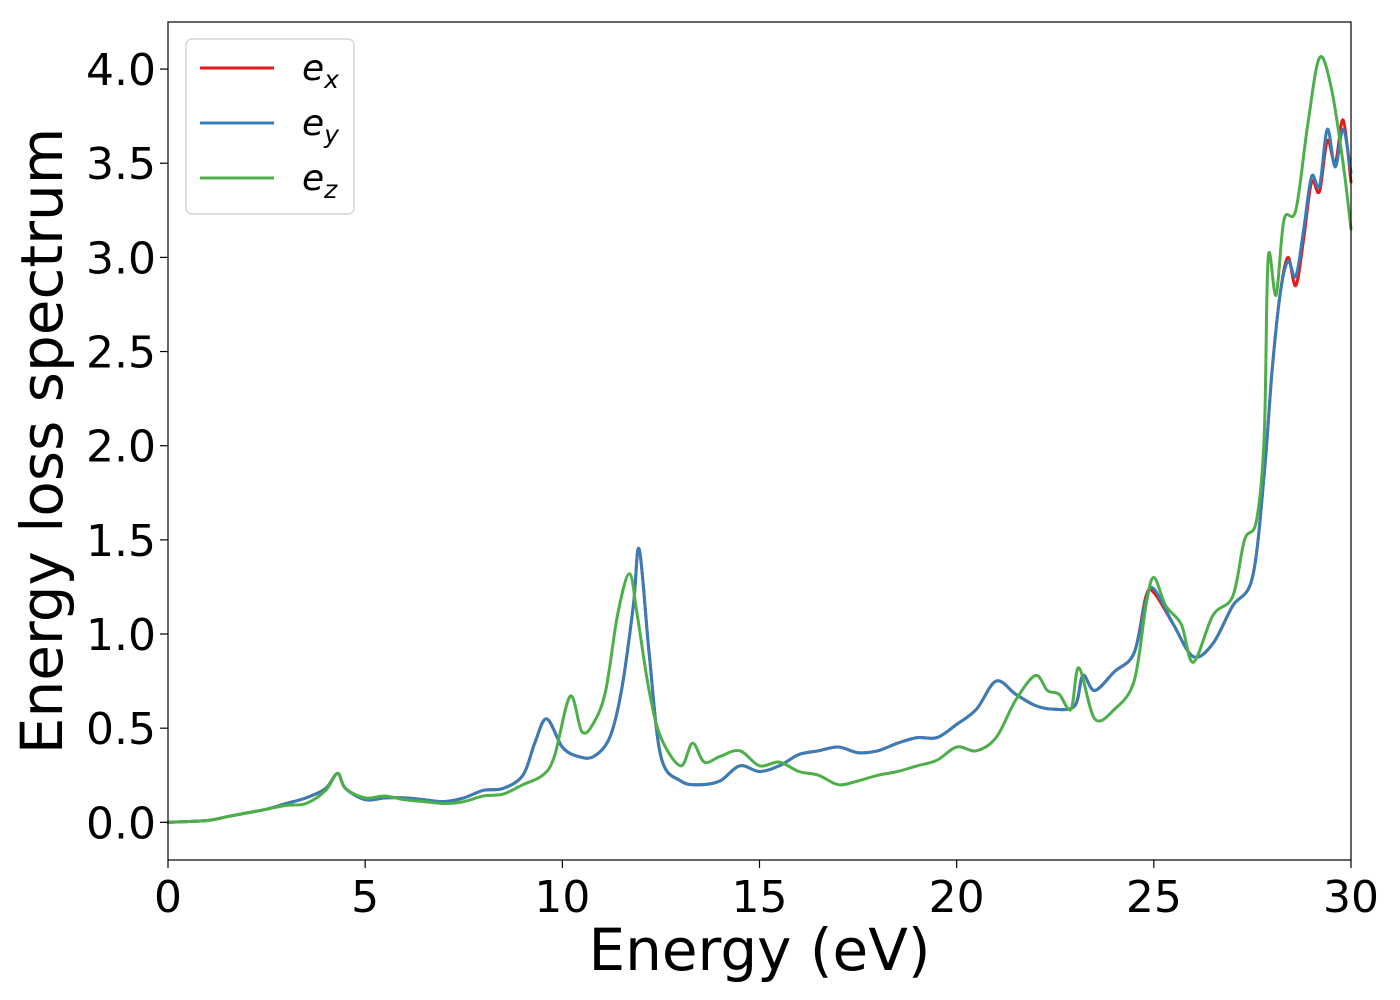 This screenshot has height=1000, width=1400. What do you see at coordinates (121, 70) in the screenshot?
I see `y-tick-label: 4.0` at bounding box center [121, 70].